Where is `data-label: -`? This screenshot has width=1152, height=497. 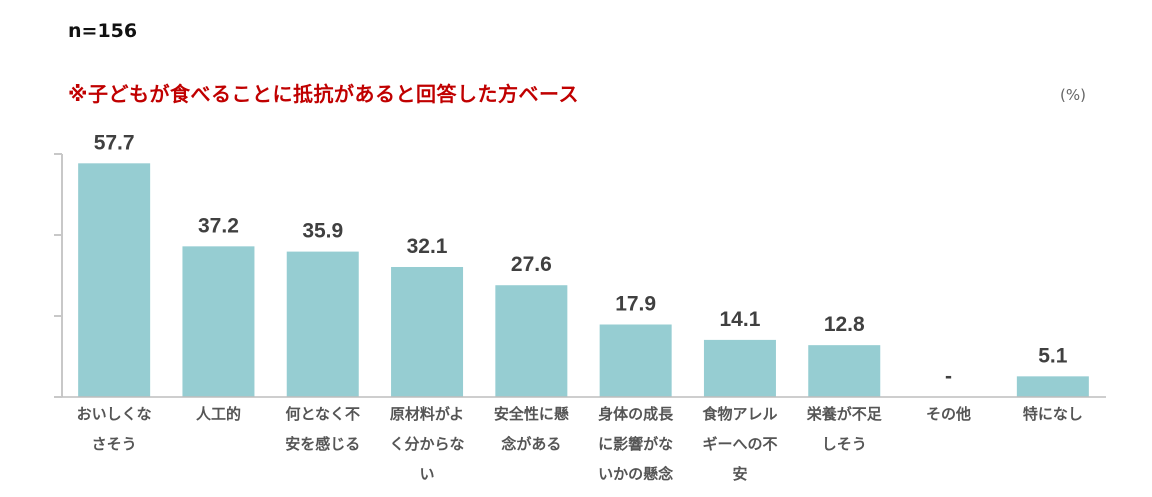
data-label: - is located at coordinates (948, 376).